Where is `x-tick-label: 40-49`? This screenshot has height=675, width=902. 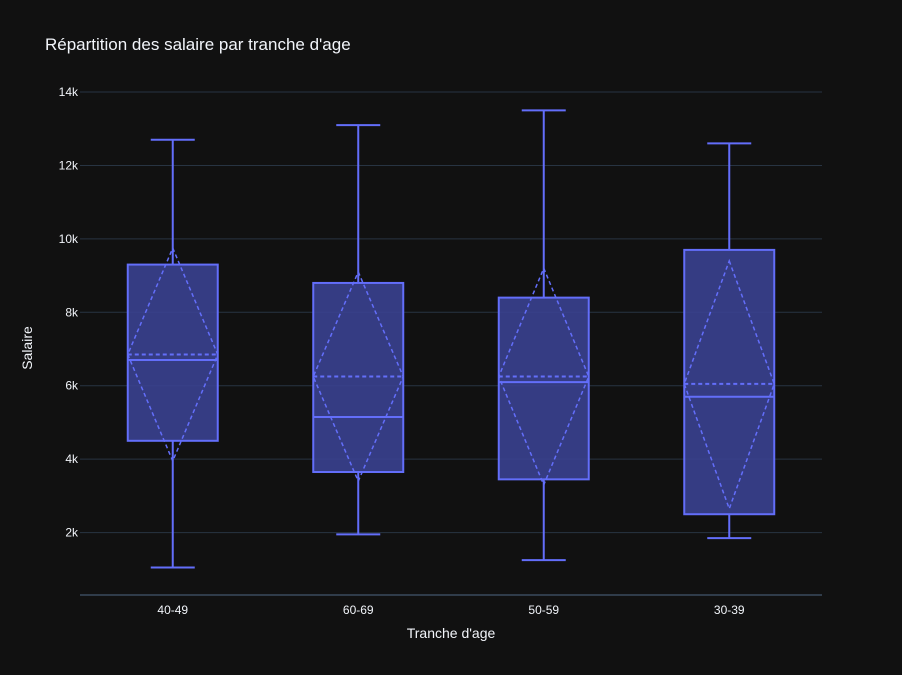
x-tick-label: 40-49 is located at coordinates (172, 610).